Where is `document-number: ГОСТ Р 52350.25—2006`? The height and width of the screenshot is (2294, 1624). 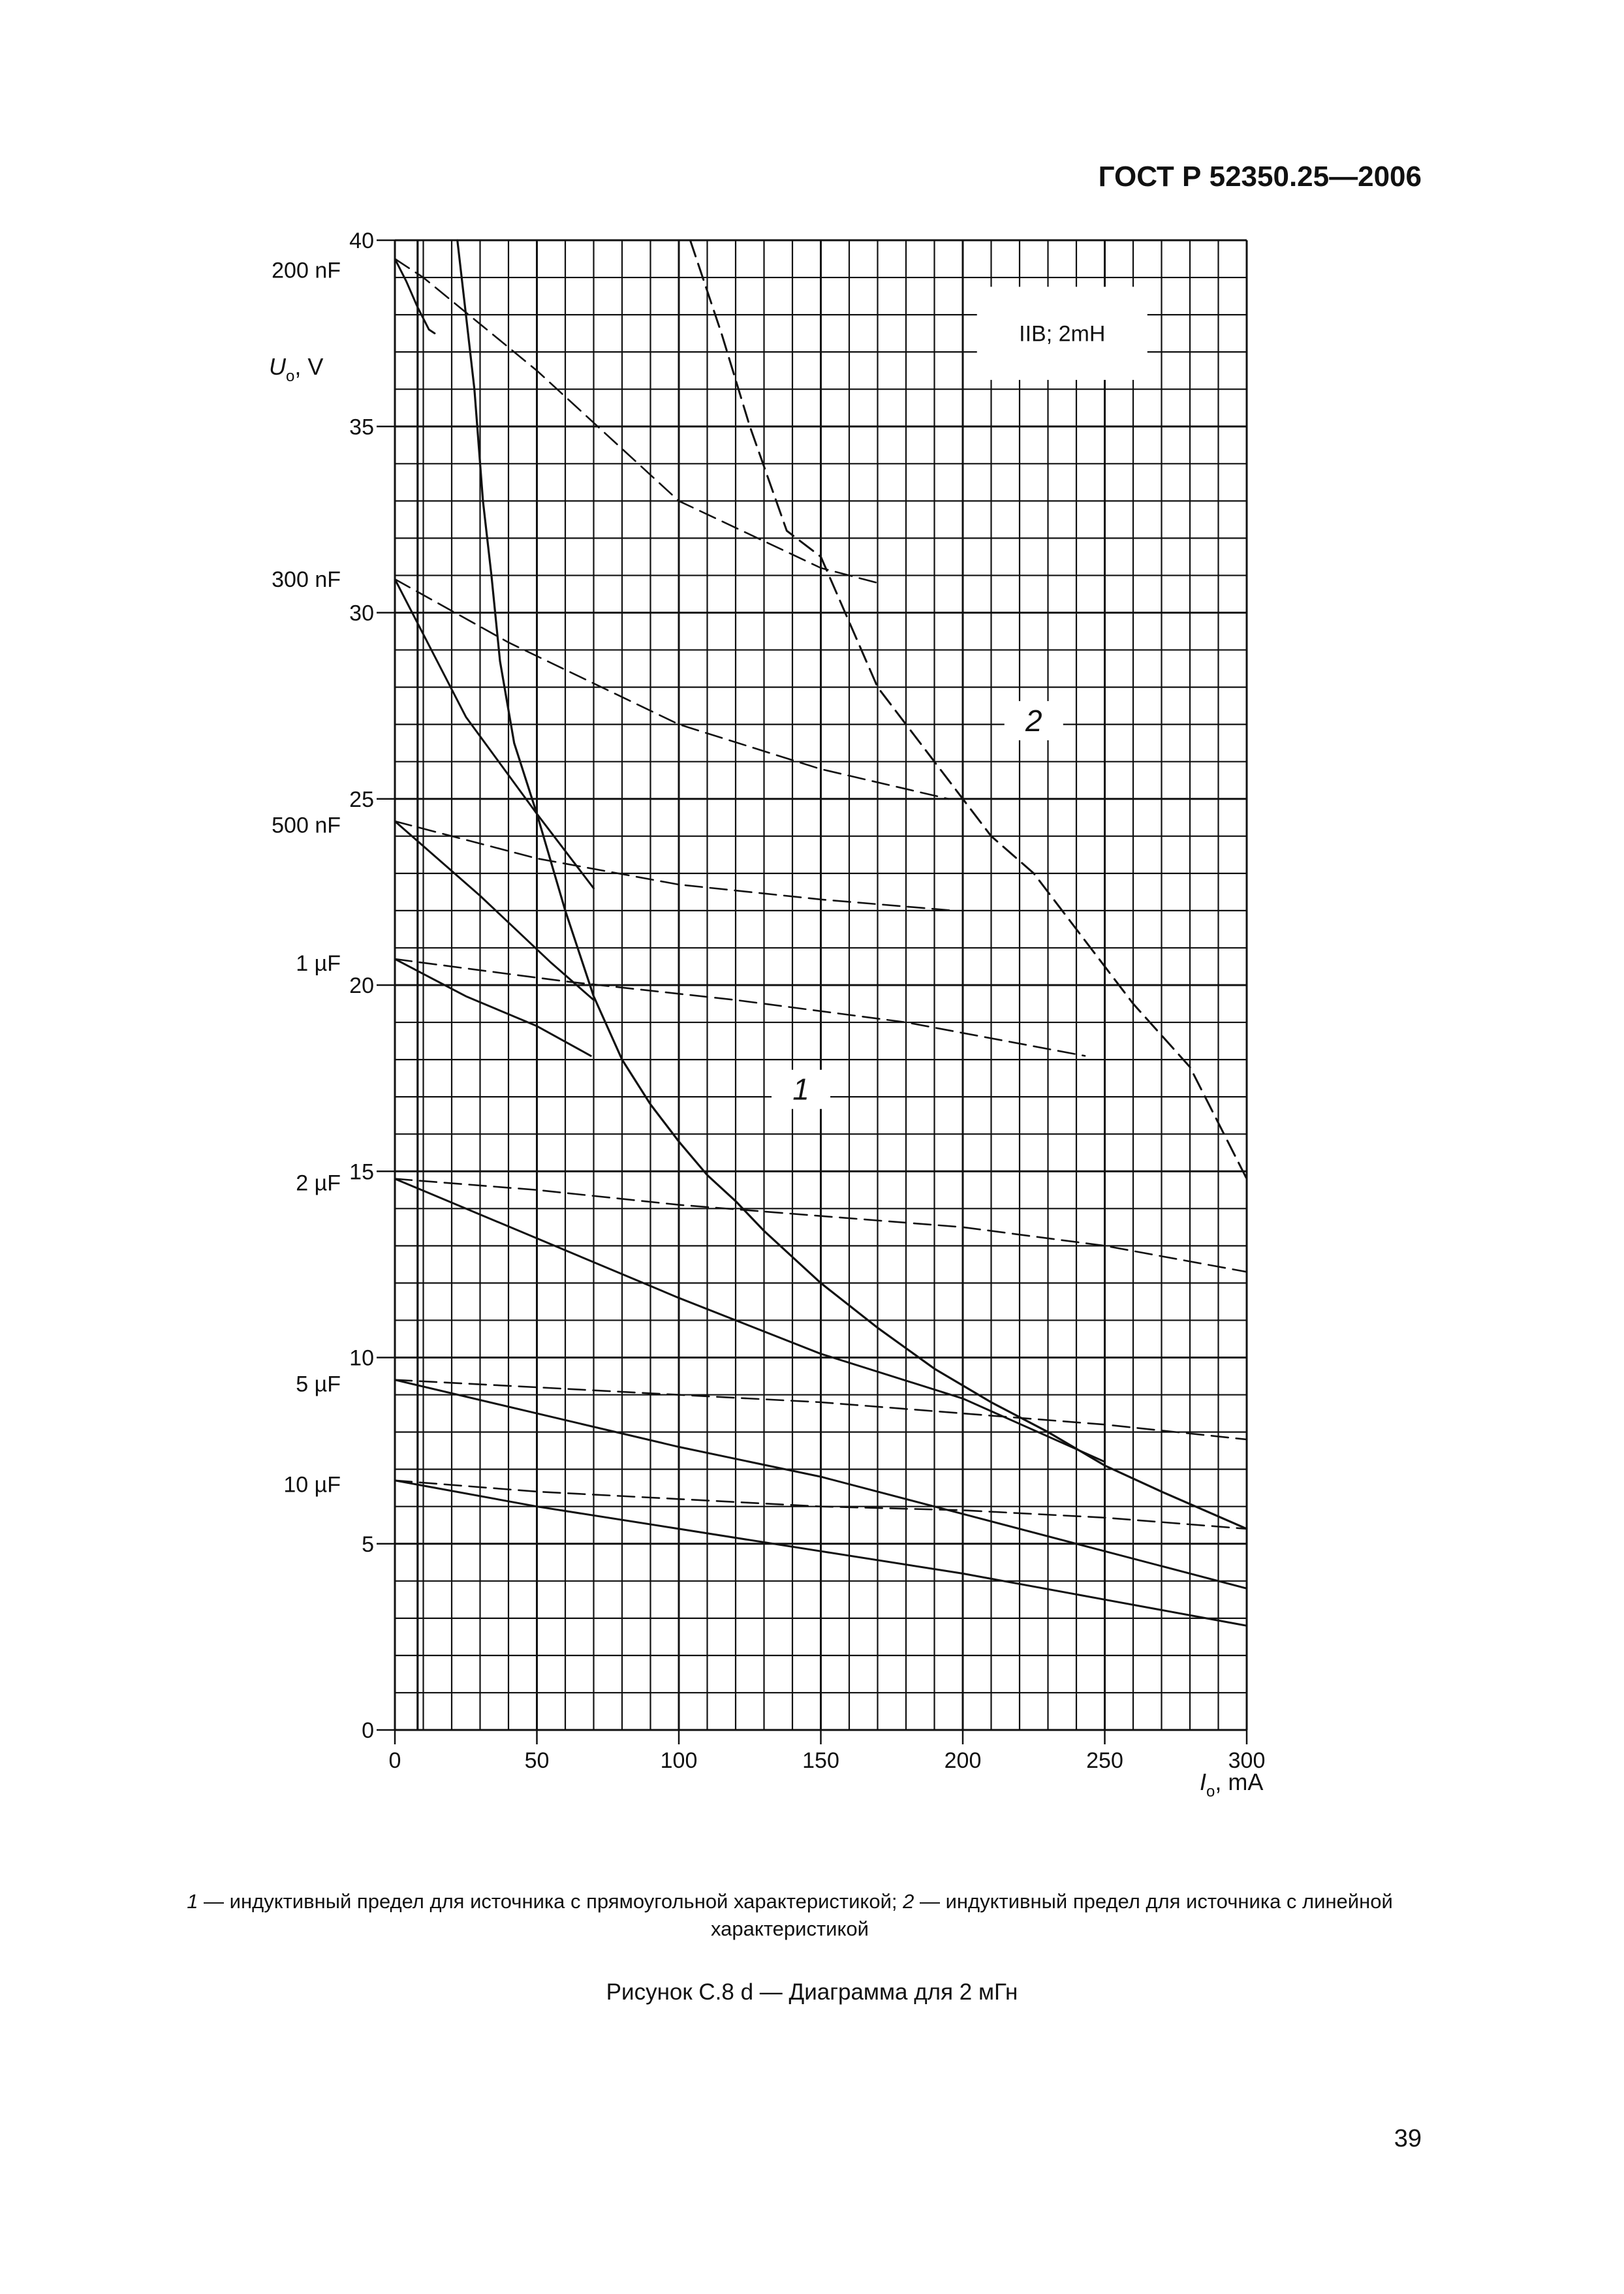
document-number: ГОСТ Р 52350.25—2006 is located at coordinates (1260, 177).